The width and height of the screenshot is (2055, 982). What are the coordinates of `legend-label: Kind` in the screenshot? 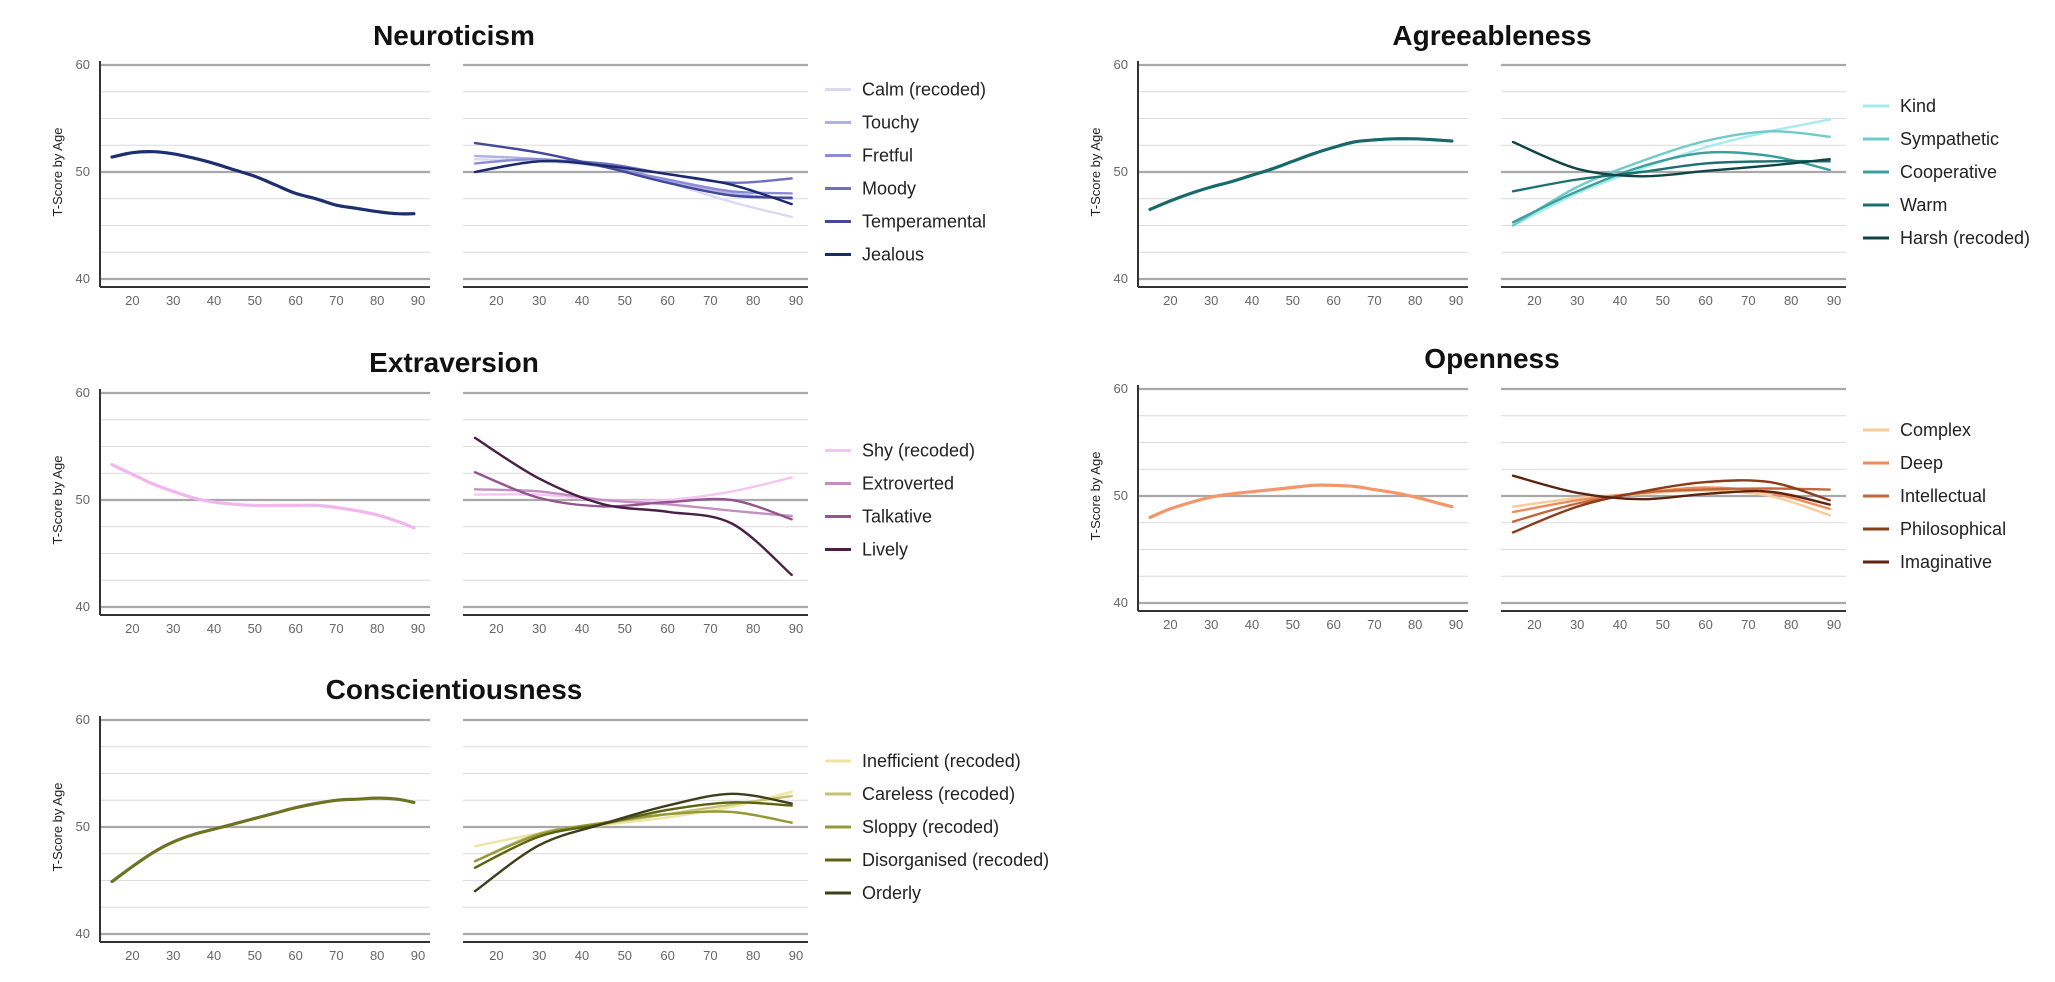 It's located at (1918, 106).